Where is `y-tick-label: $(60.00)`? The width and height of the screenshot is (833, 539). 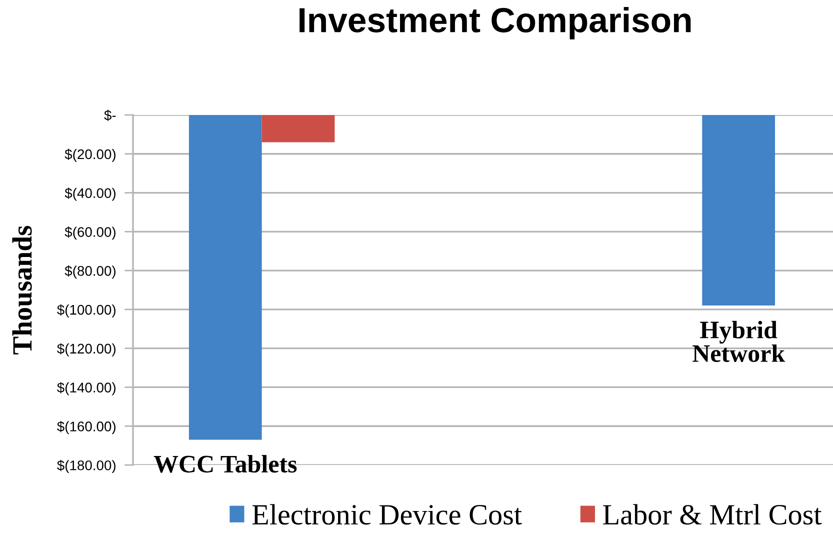 y-tick-label: $(60.00) is located at coordinates (90, 233).